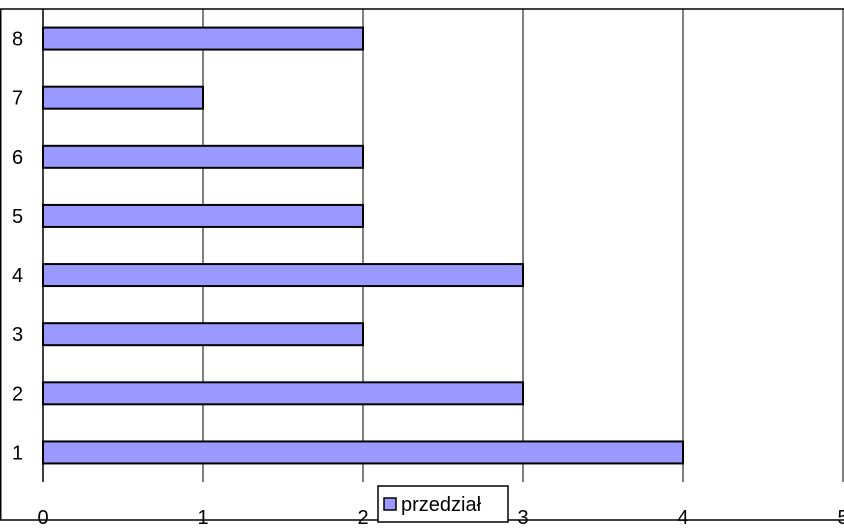  What do you see at coordinates (17, 335) in the screenshot?
I see `y-tick-label: 3` at bounding box center [17, 335].